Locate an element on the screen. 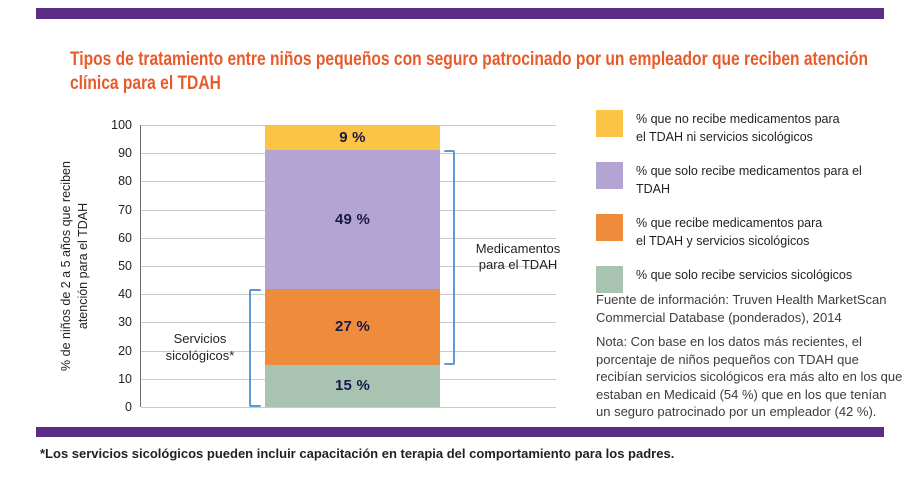  y-tick-label: 60 is located at coordinates (125, 237).